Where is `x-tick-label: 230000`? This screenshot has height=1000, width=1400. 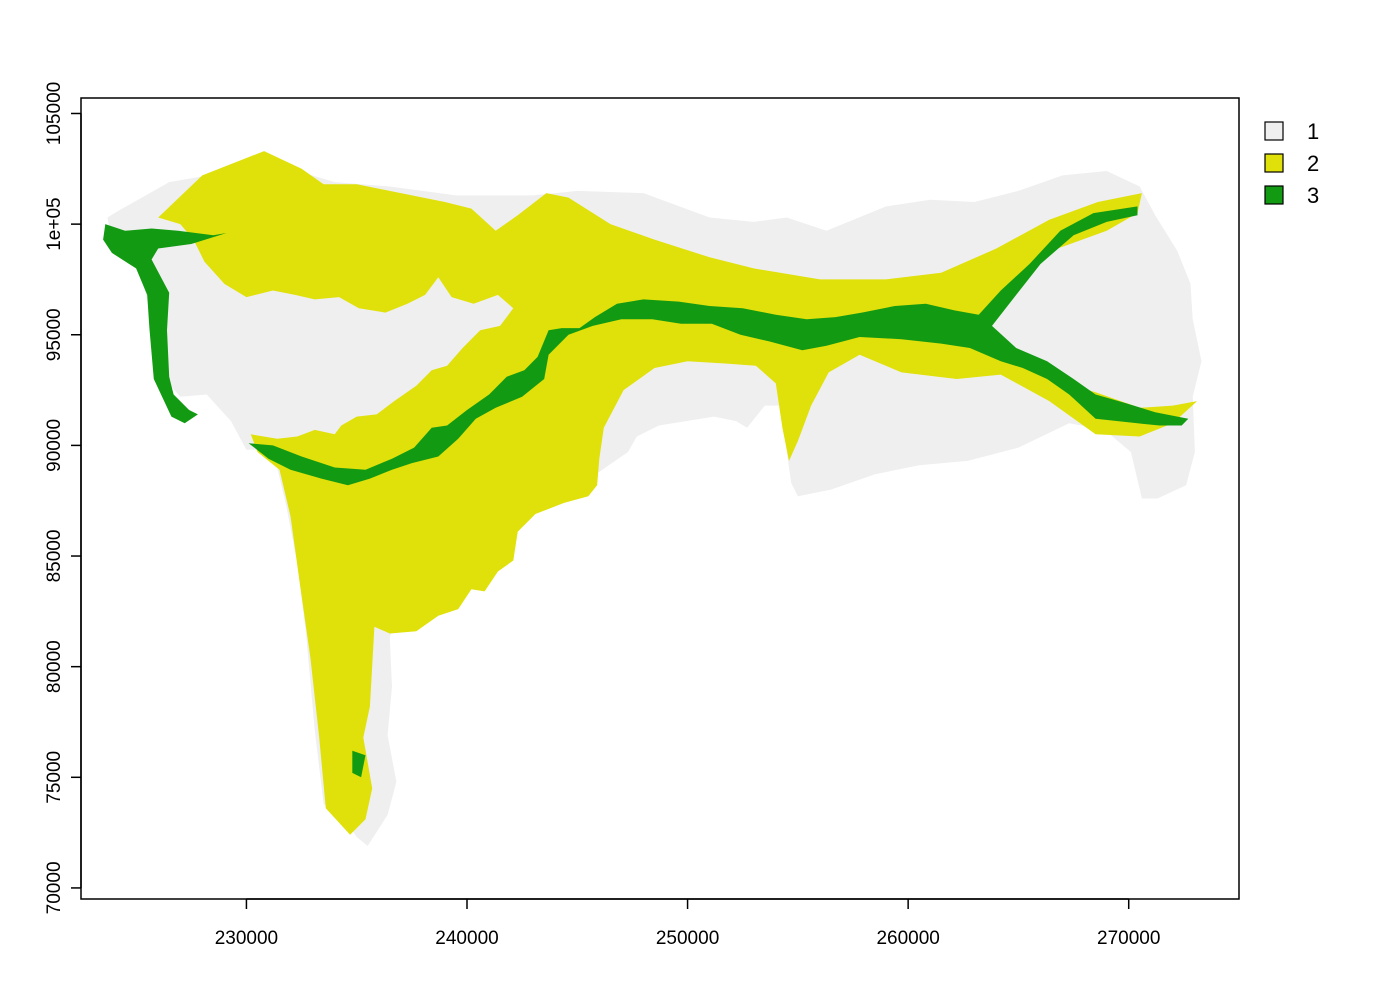
x-tick-label: 230000 is located at coordinates (246, 938).